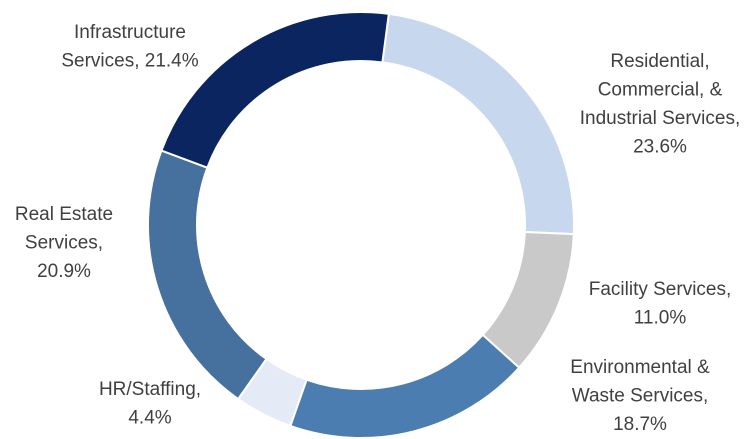  What do you see at coordinates (64, 243) in the screenshot?
I see `slice-label: Services,` at bounding box center [64, 243].